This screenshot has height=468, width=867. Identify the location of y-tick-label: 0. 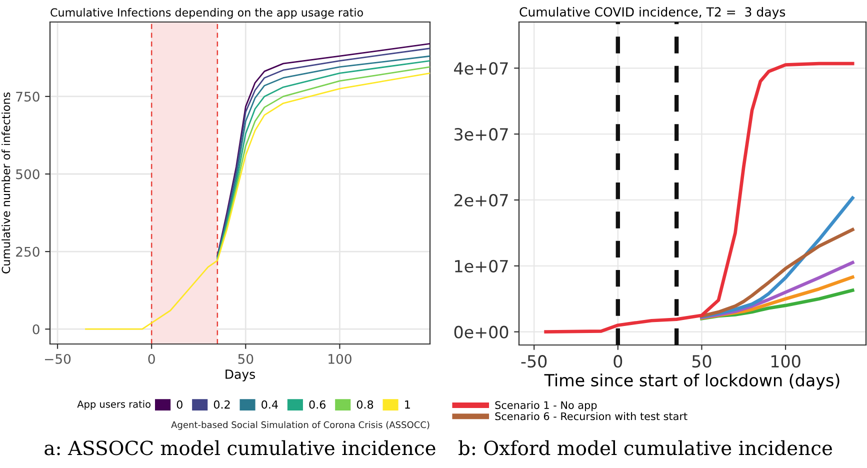
(36, 329).